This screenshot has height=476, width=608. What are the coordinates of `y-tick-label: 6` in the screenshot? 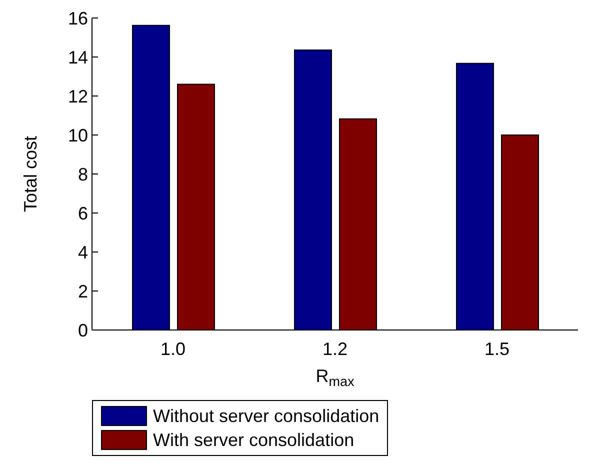 It's located at (83, 213).